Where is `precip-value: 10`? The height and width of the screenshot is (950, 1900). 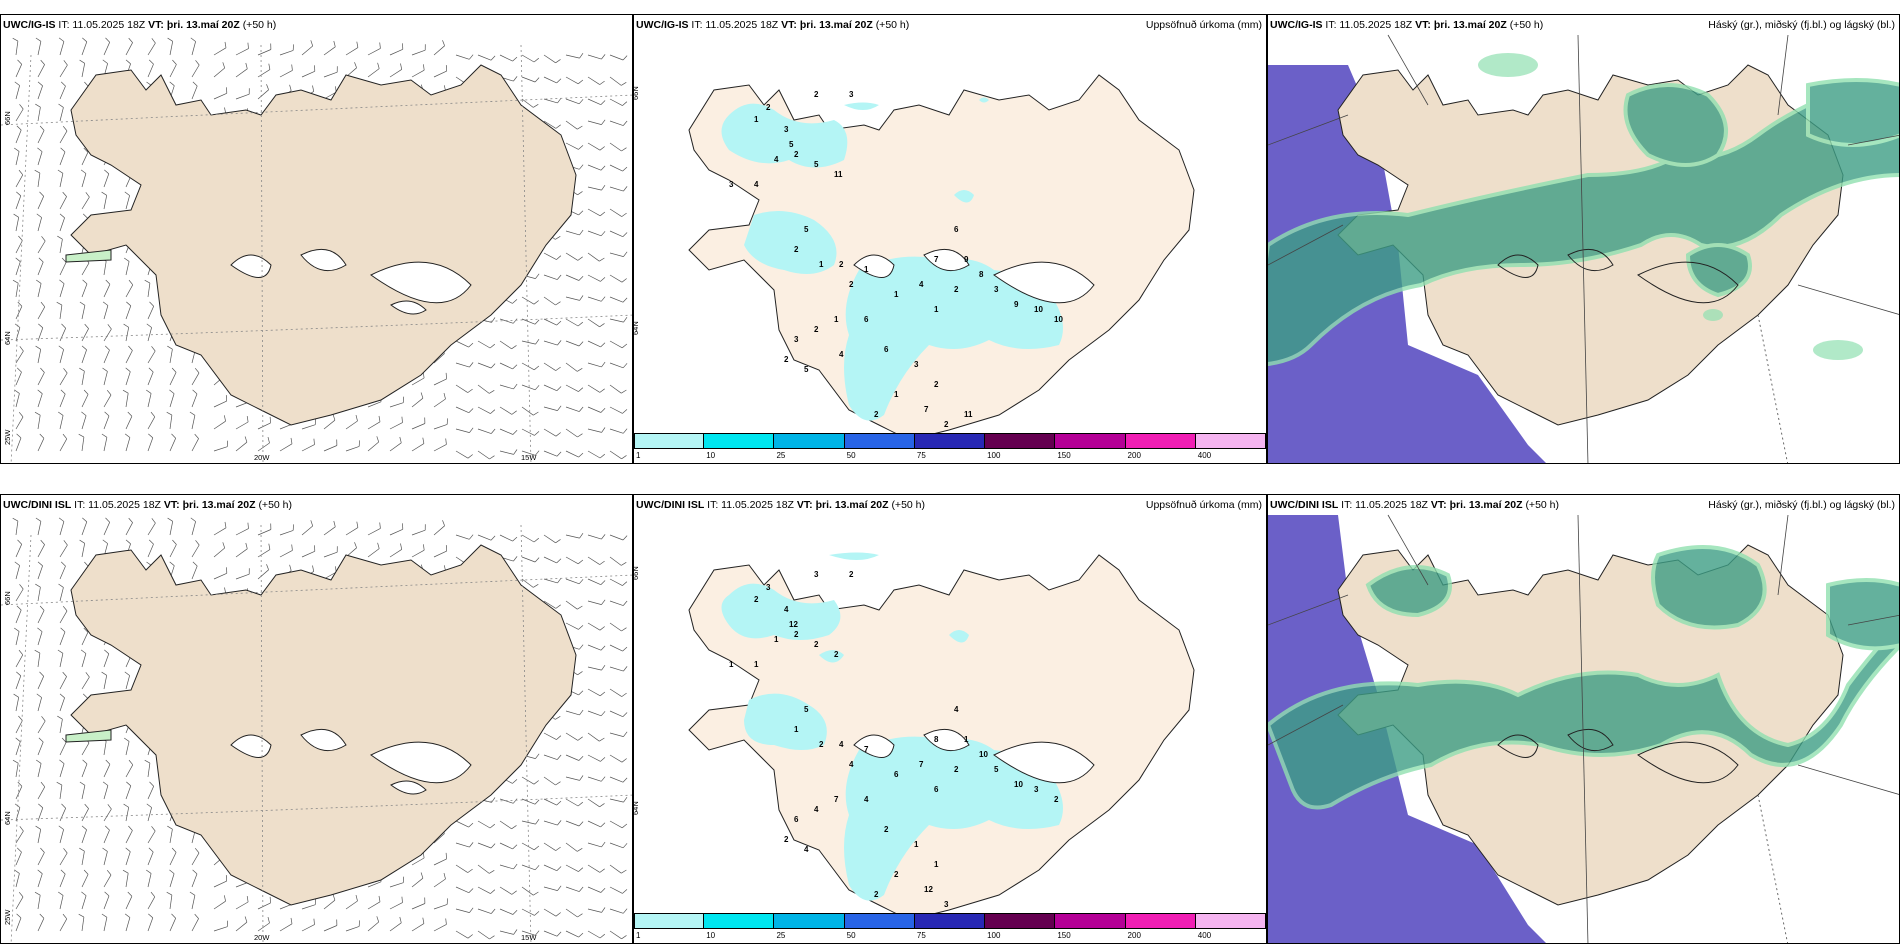
precip-value: 10 is located at coordinates (1038, 309).